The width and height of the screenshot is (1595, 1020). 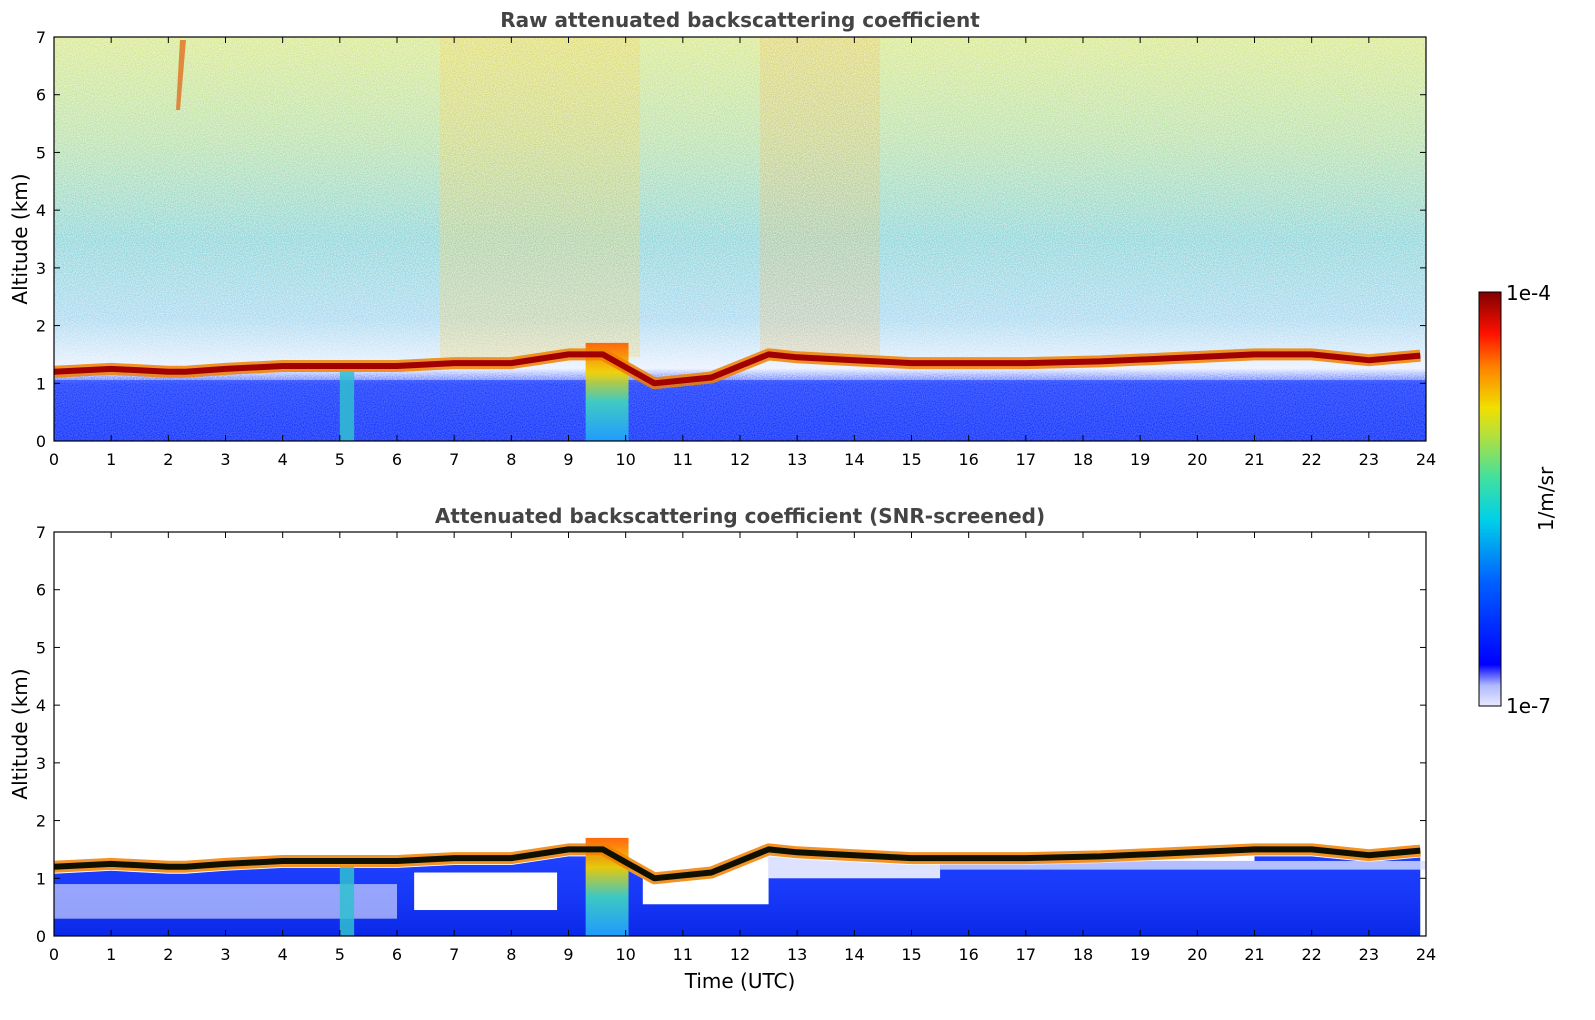 What do you see at coordinates (740, 981) in the screenshot?
I see `x-axis-label: Time (UTC)` at bounding box center [740, 981].